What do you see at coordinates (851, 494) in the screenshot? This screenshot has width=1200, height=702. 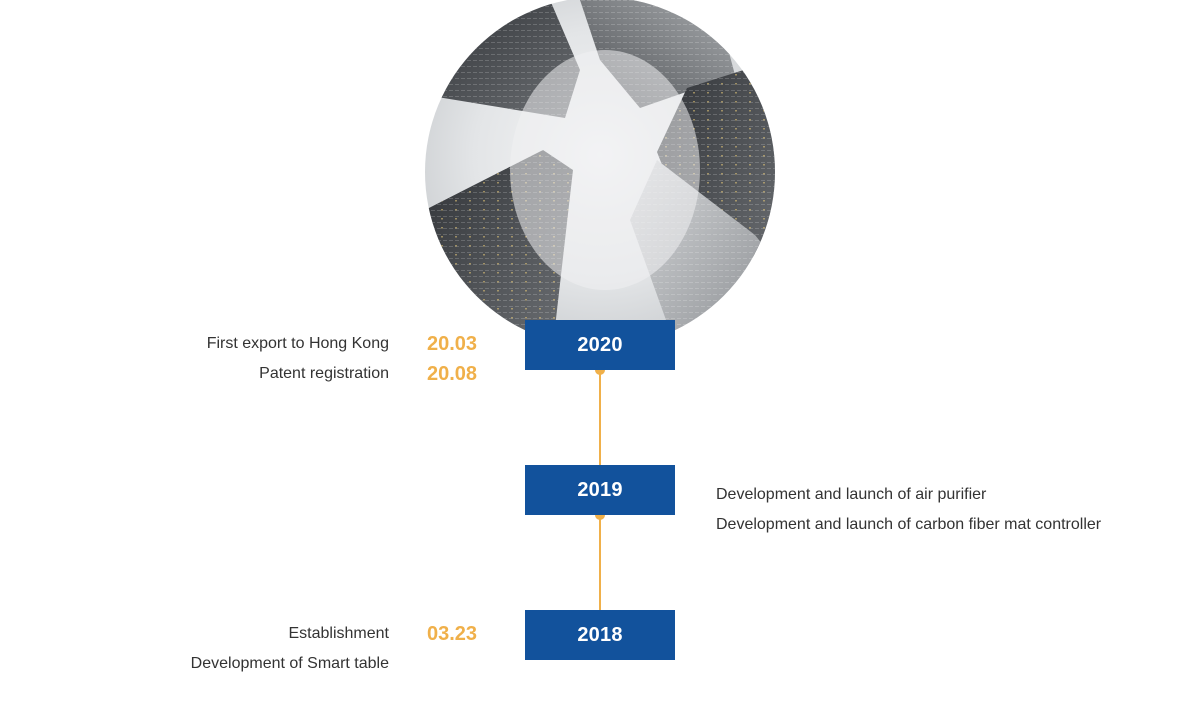 I see `event-air-purifier-launch: Development and launch of air purifier` at bounding box center [851, 494].